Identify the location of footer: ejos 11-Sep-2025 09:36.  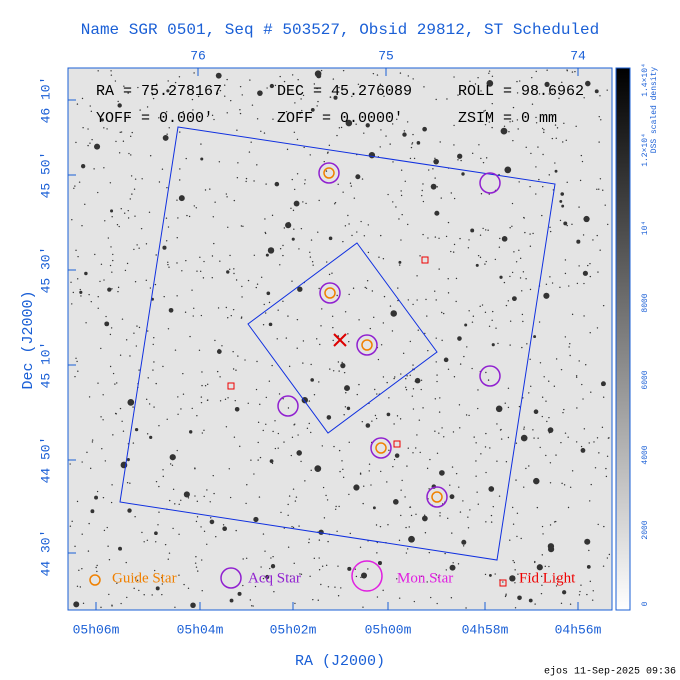
(610, 672).